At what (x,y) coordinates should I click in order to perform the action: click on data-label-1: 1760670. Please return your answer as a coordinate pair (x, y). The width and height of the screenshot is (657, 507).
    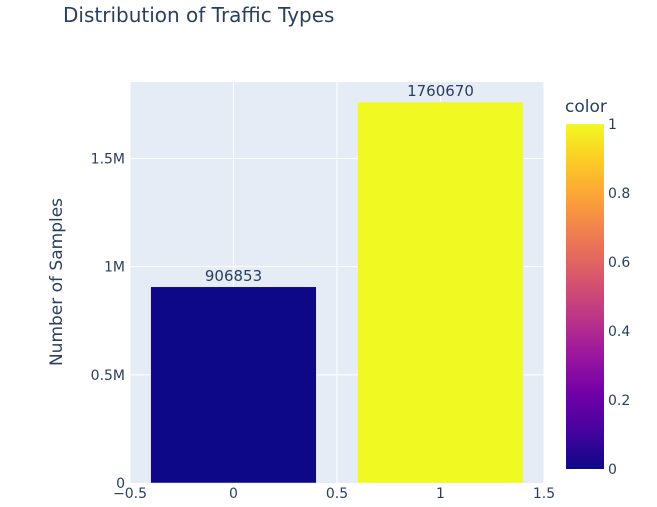
    Looking at the image, I should click on (440, 91).